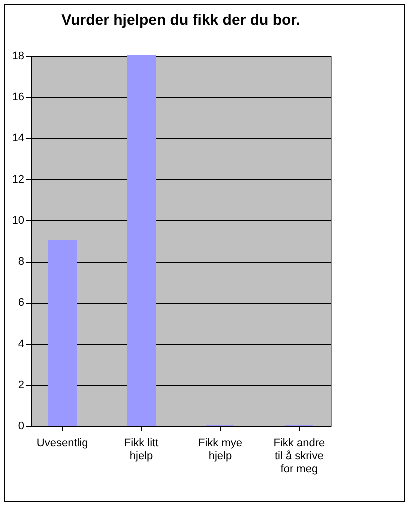 The image size is (411, 508). Describe the element at coordinates (220, 450) in the screenshot. I see `x-tick-label: Fikk mye hjelp` at that location.